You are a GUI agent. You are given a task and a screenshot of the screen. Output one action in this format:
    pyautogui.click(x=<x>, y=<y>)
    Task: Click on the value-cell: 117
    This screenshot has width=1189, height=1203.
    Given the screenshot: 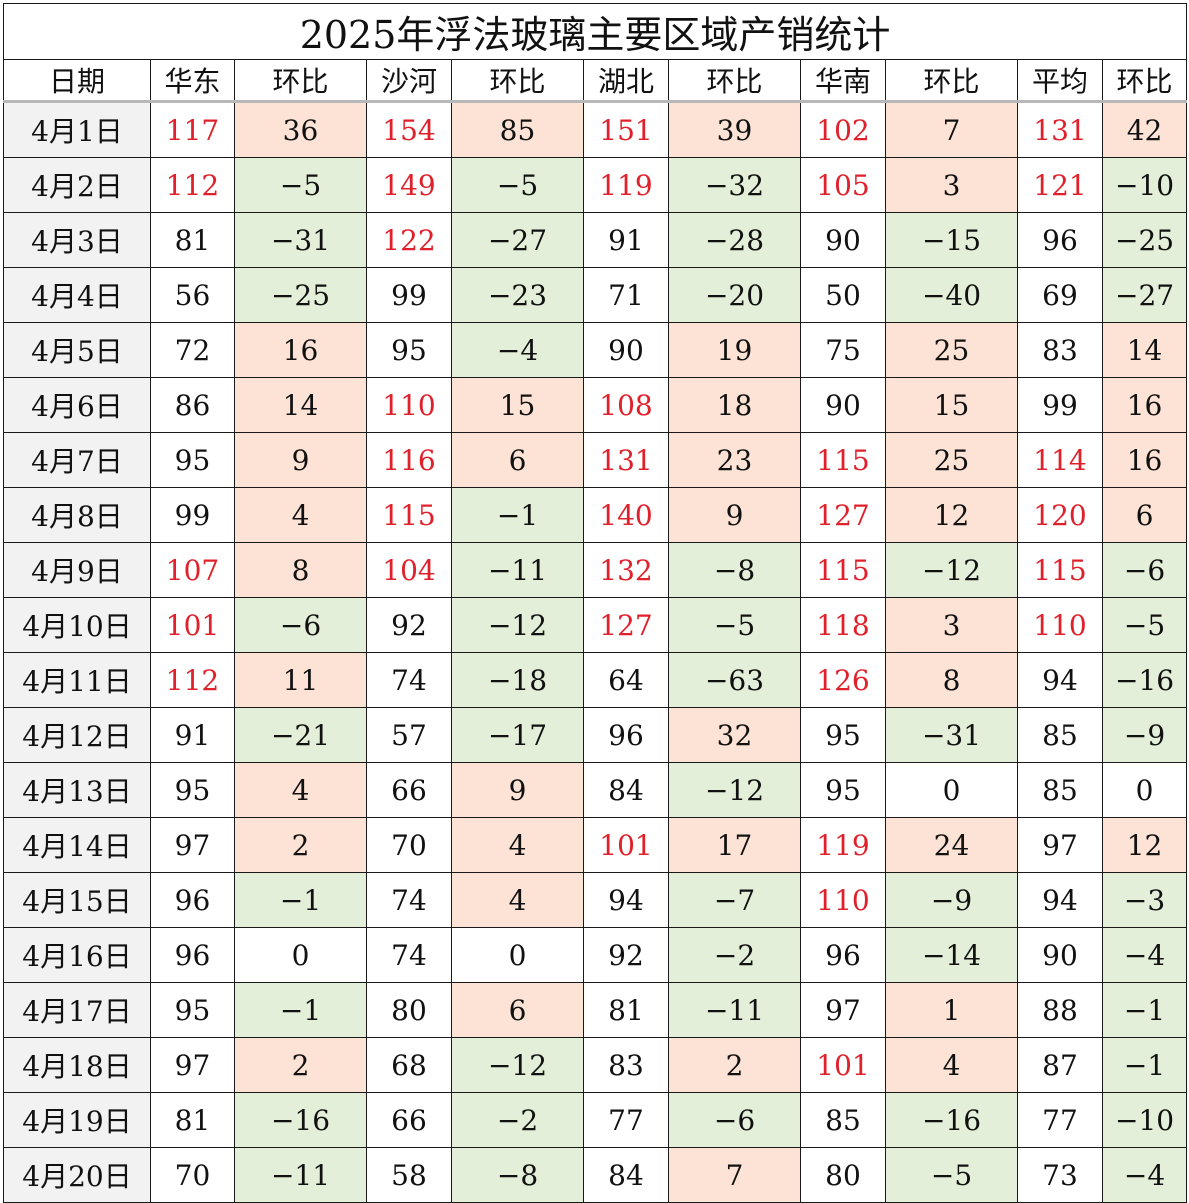 What is the action you would take?
    pyautogui.click(x=192, y=129)
    